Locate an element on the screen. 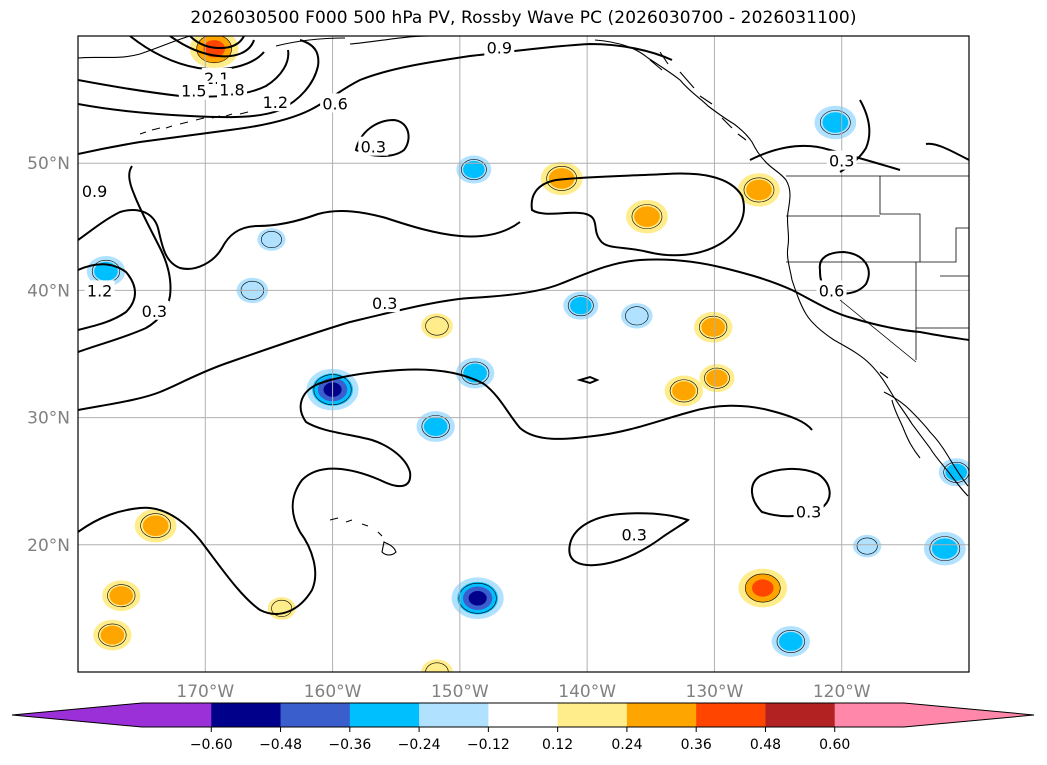 This screenshot has width=1047, height=765. colorbar-tick-label: 0.24 is located at coordinates (626, 745).